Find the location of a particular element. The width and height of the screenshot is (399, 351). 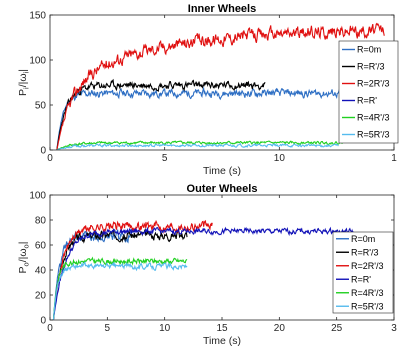

chart-title: Outer Wheels is located at coordinates (222, 189).